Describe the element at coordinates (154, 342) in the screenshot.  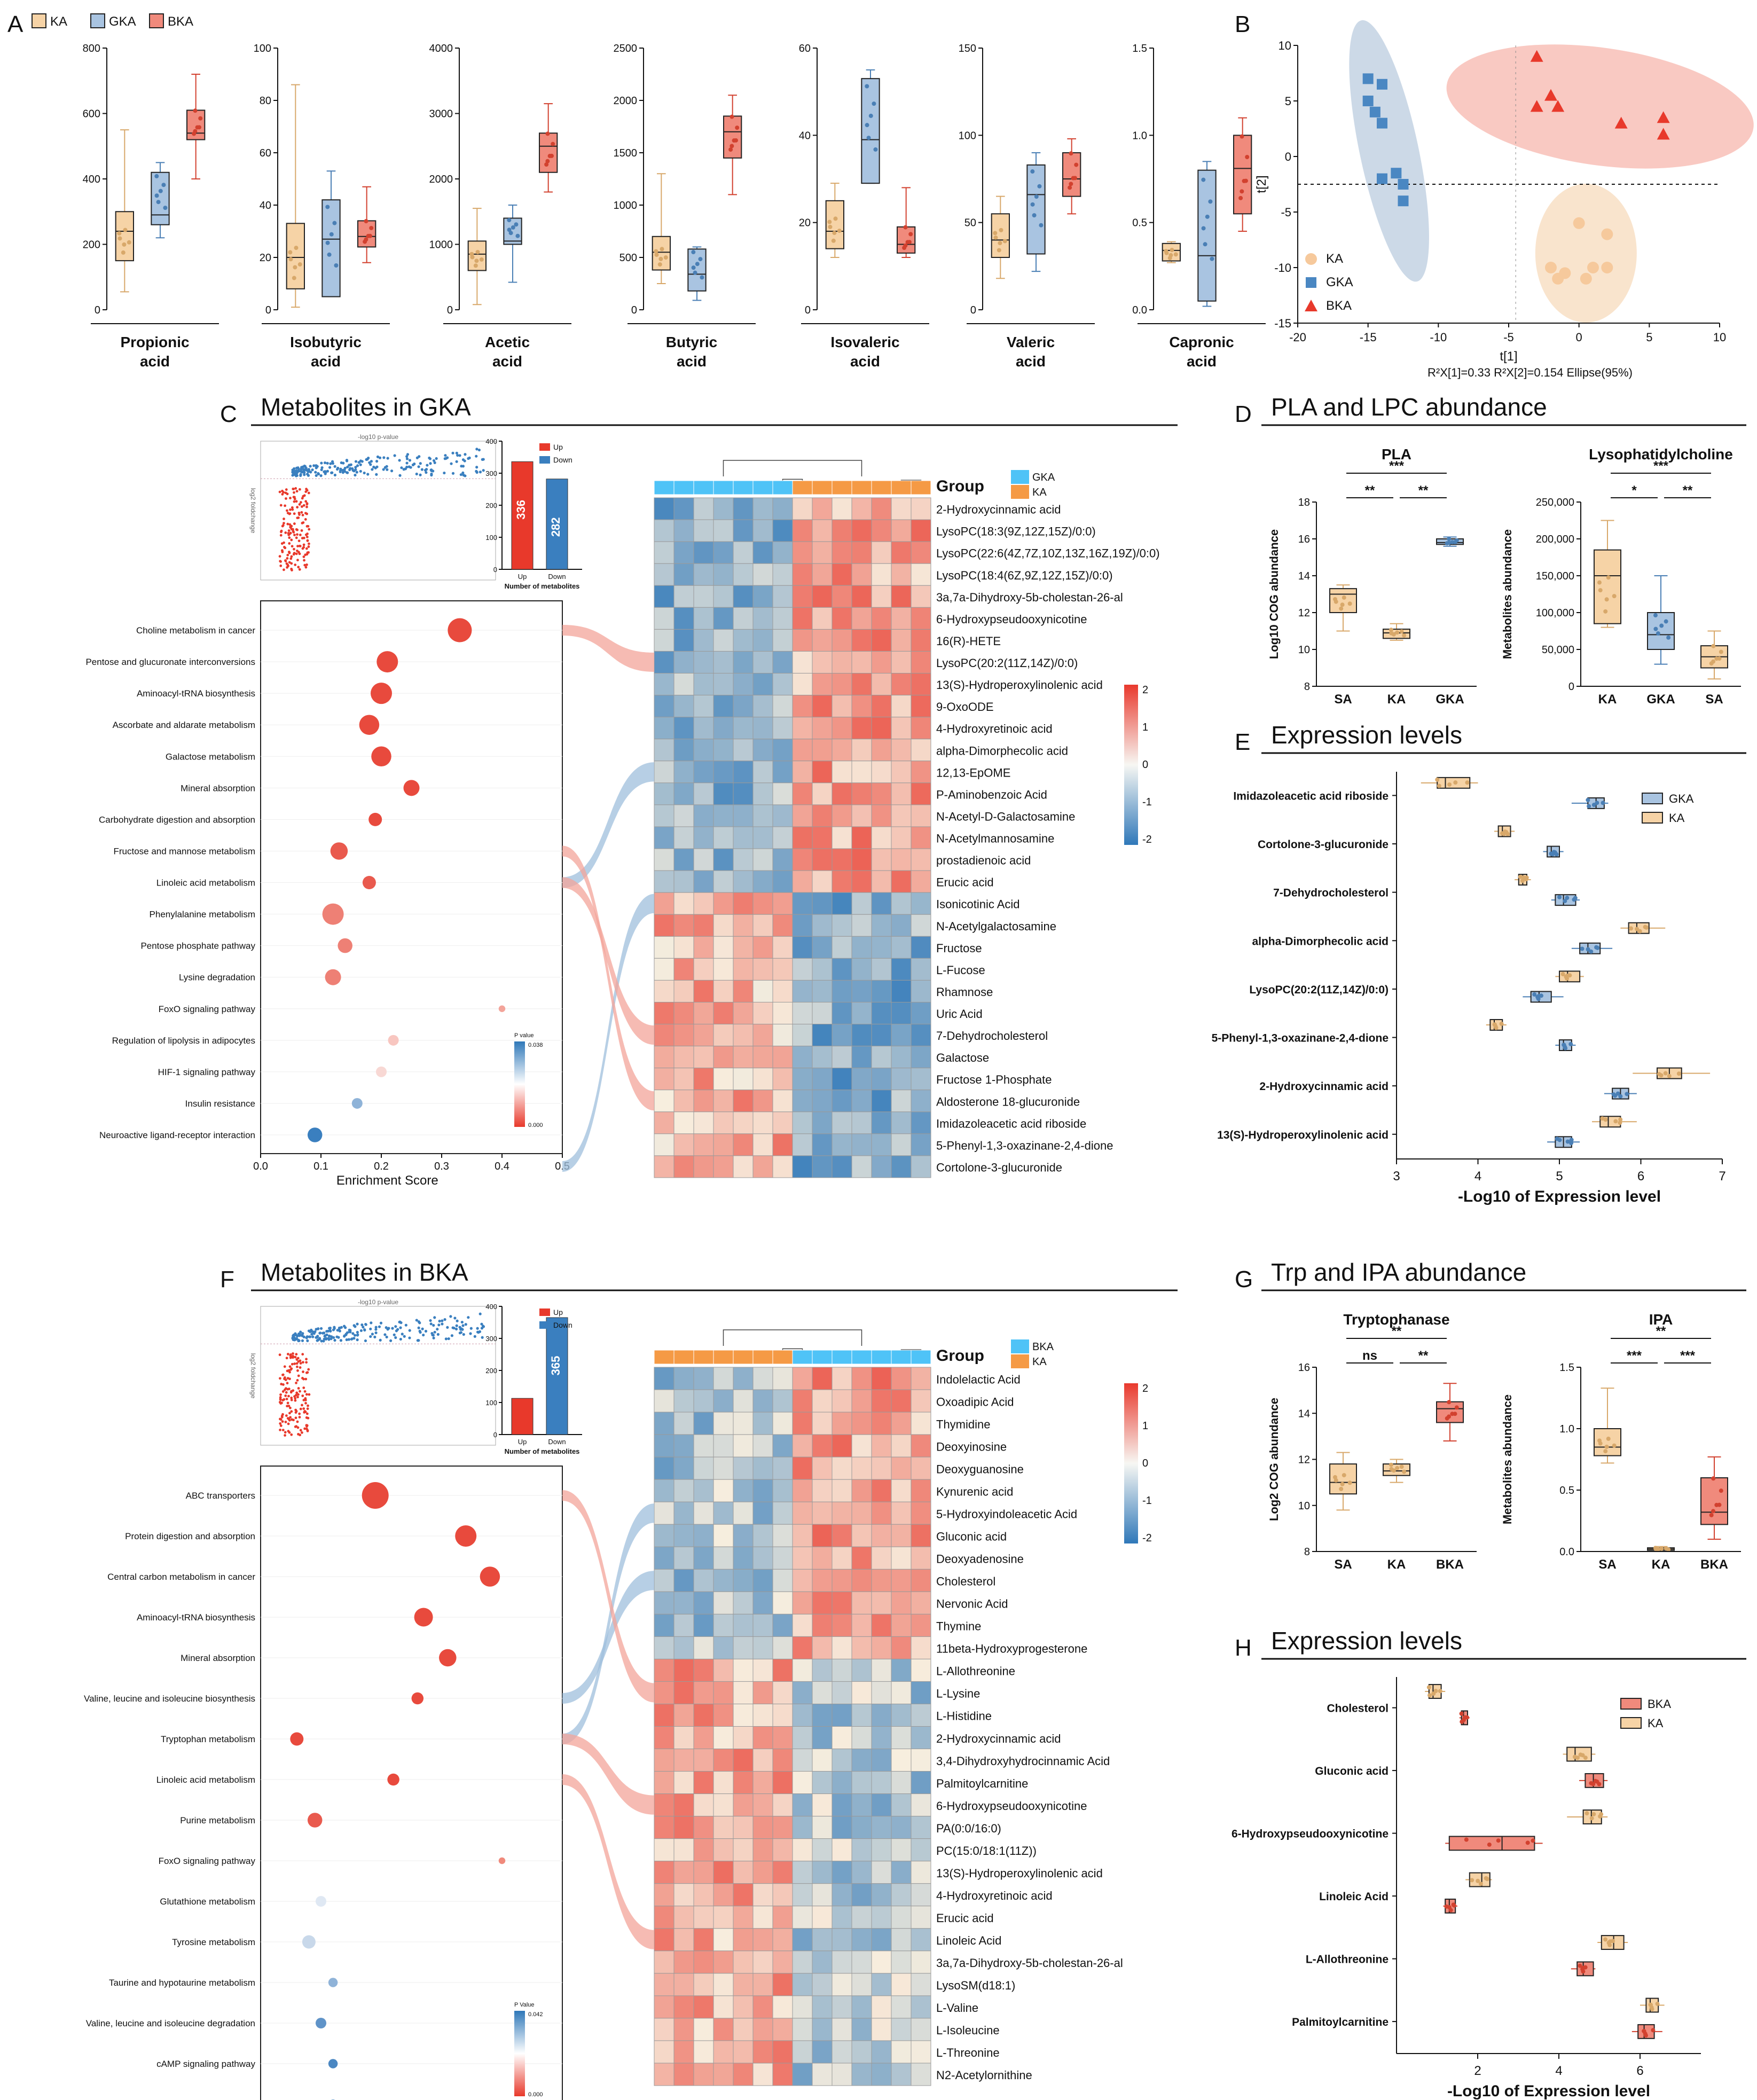
I see `subplot-title: Propionic` at that location.